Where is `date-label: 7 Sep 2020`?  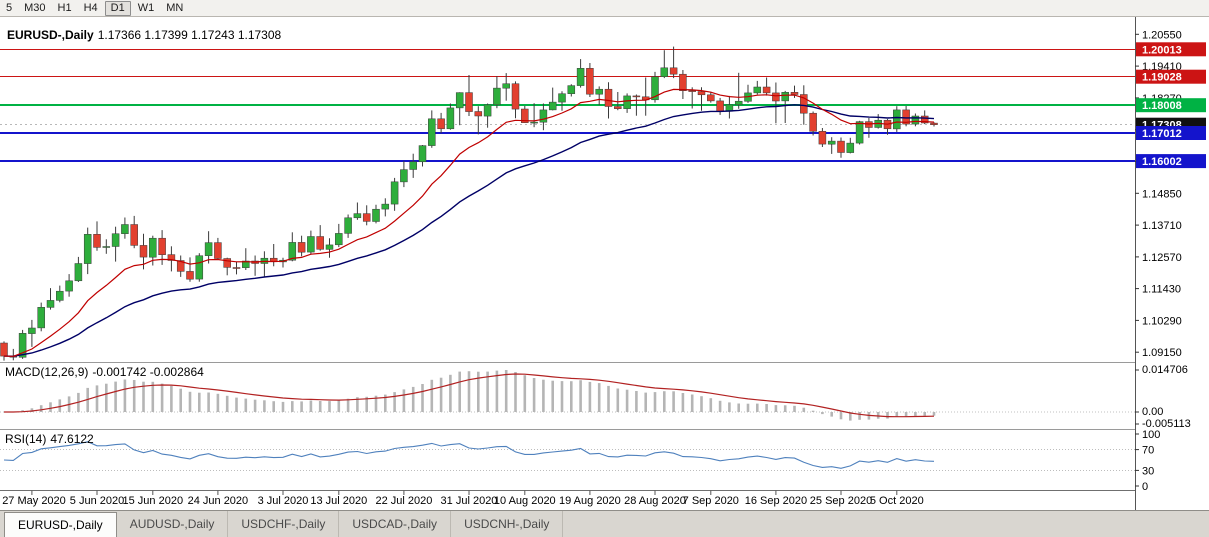 date-label: 7 Sep 2020 is located at coordinates (711, 501).